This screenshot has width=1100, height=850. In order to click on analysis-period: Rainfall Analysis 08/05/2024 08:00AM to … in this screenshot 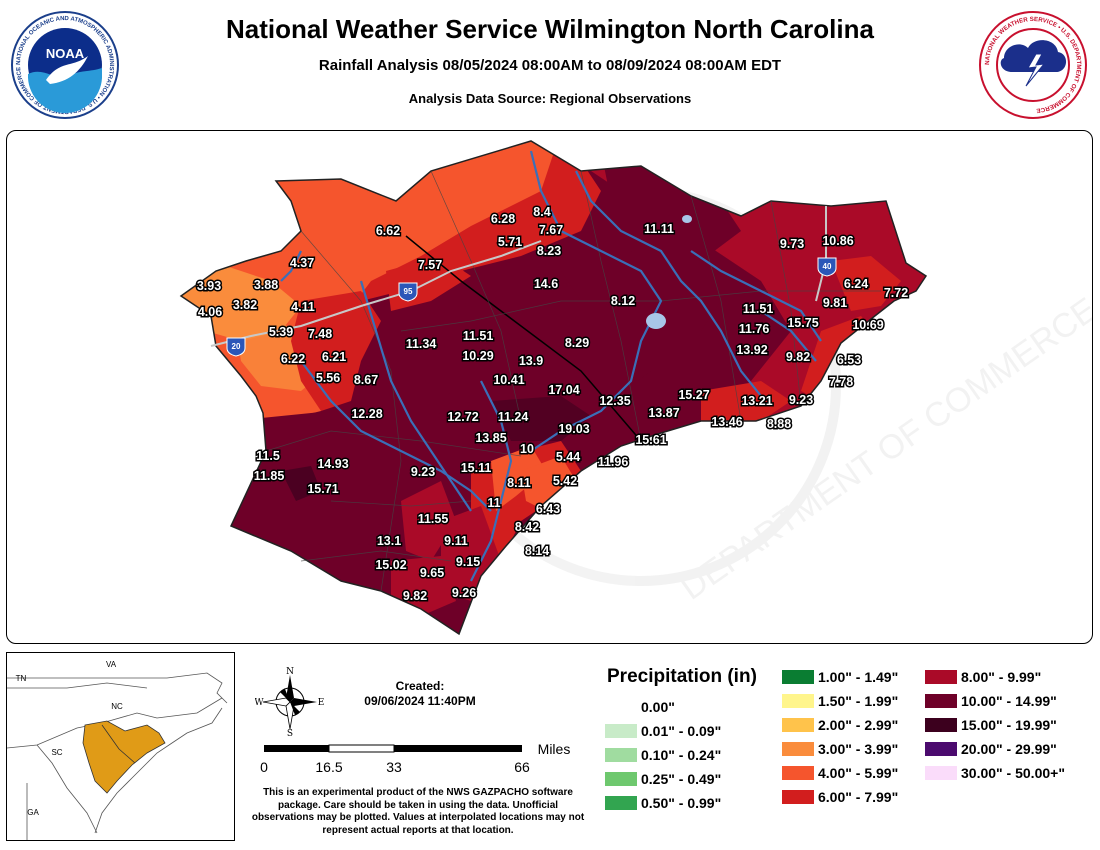, I will do `click(550, 65)`.